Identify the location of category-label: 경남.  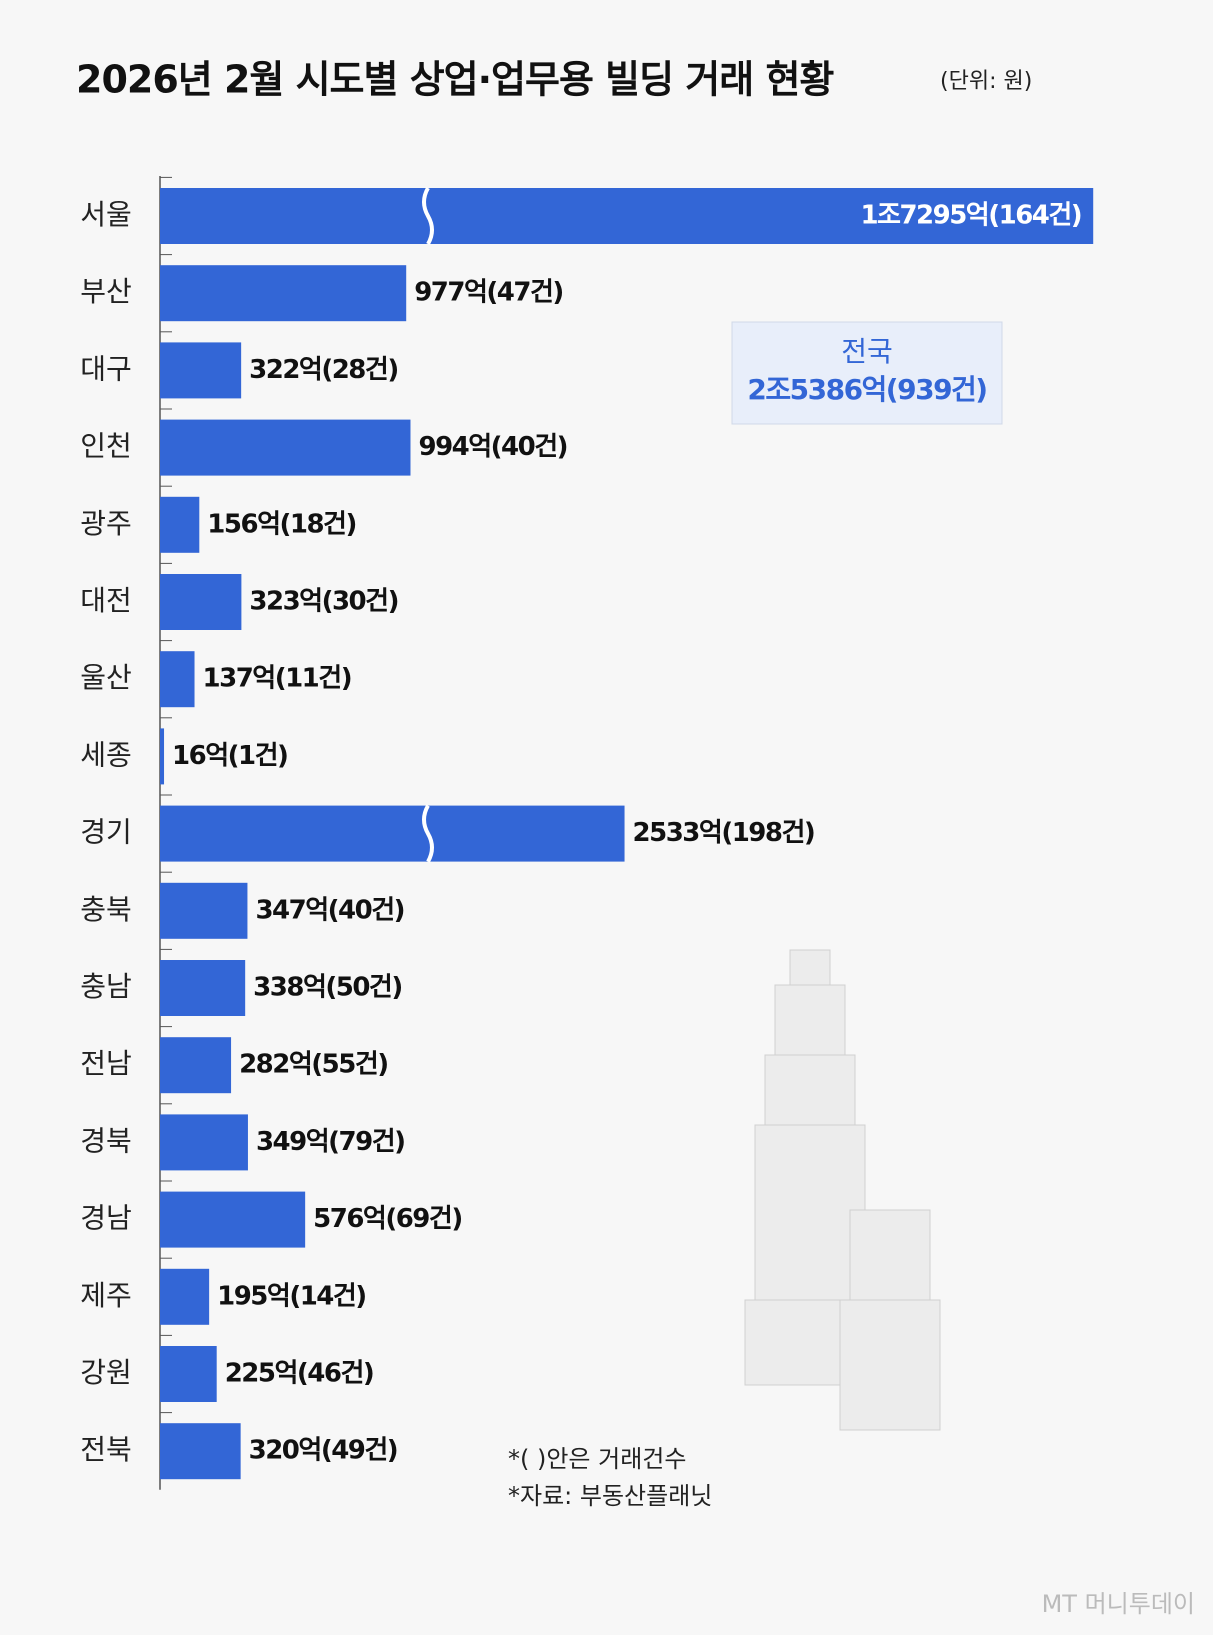
(106, 1218).